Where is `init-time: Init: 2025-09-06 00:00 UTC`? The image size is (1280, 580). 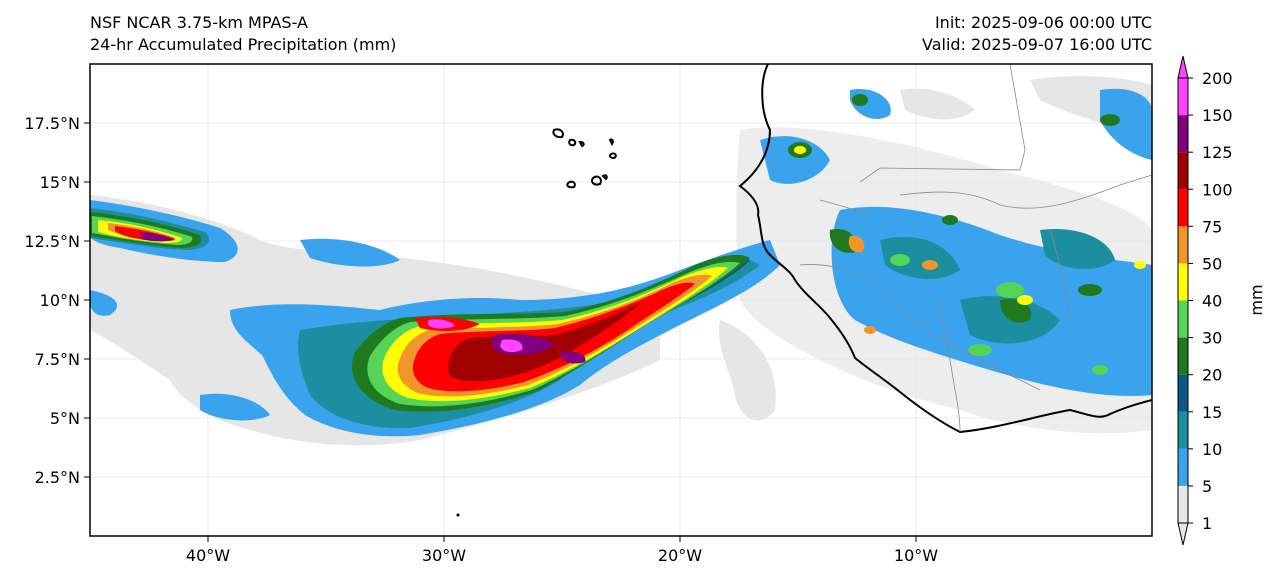 init-time: Init: 2025-09-06 00:00 UTC is located at coordinates (1043, 22).